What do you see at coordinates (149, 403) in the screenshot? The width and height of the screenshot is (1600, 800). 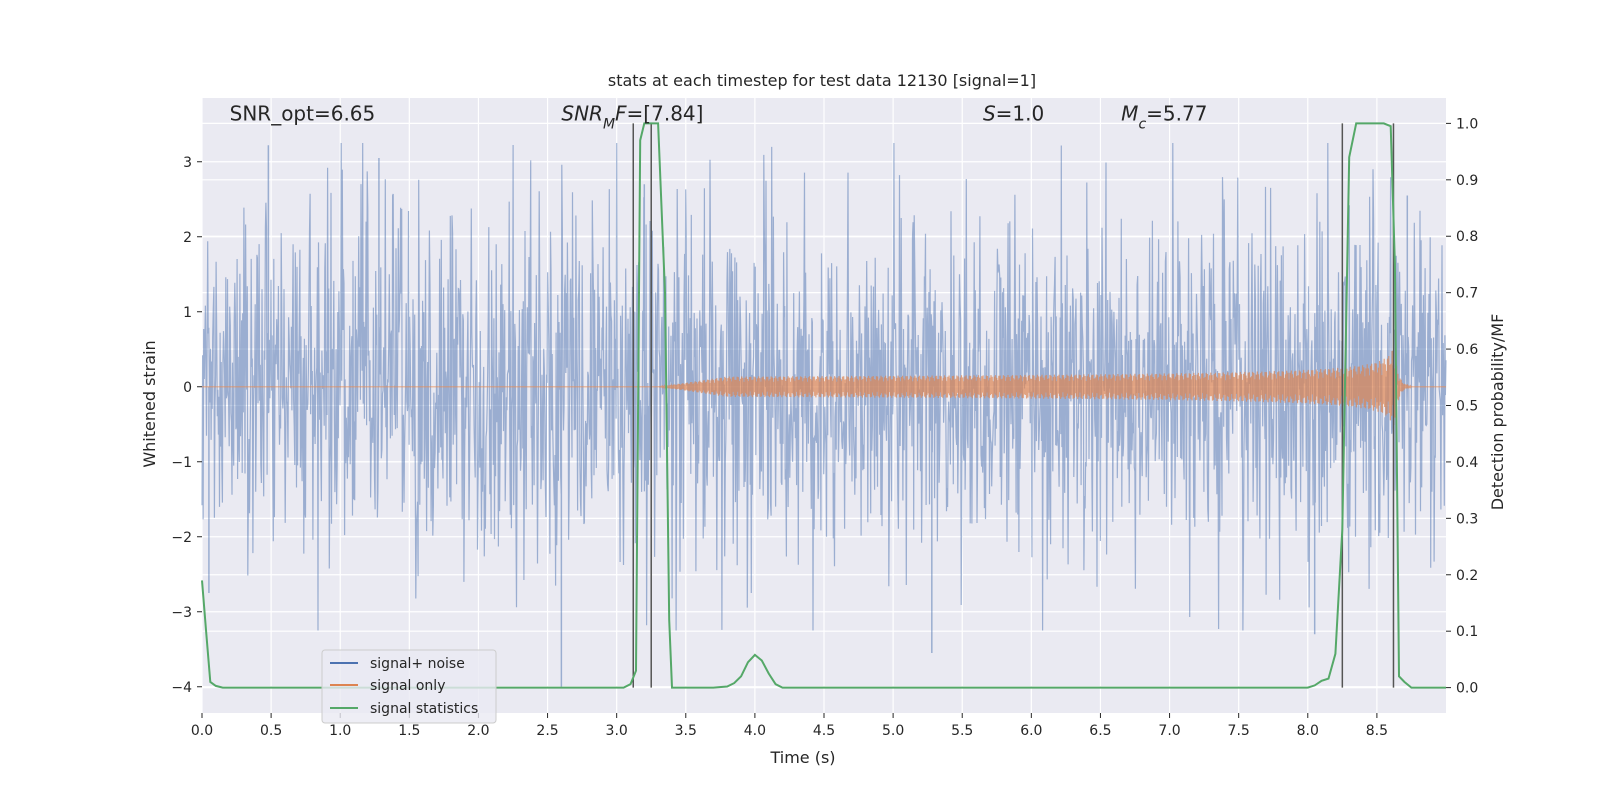 I see `y-axis-label: Whitened strain` at bounding box center [149, 403].